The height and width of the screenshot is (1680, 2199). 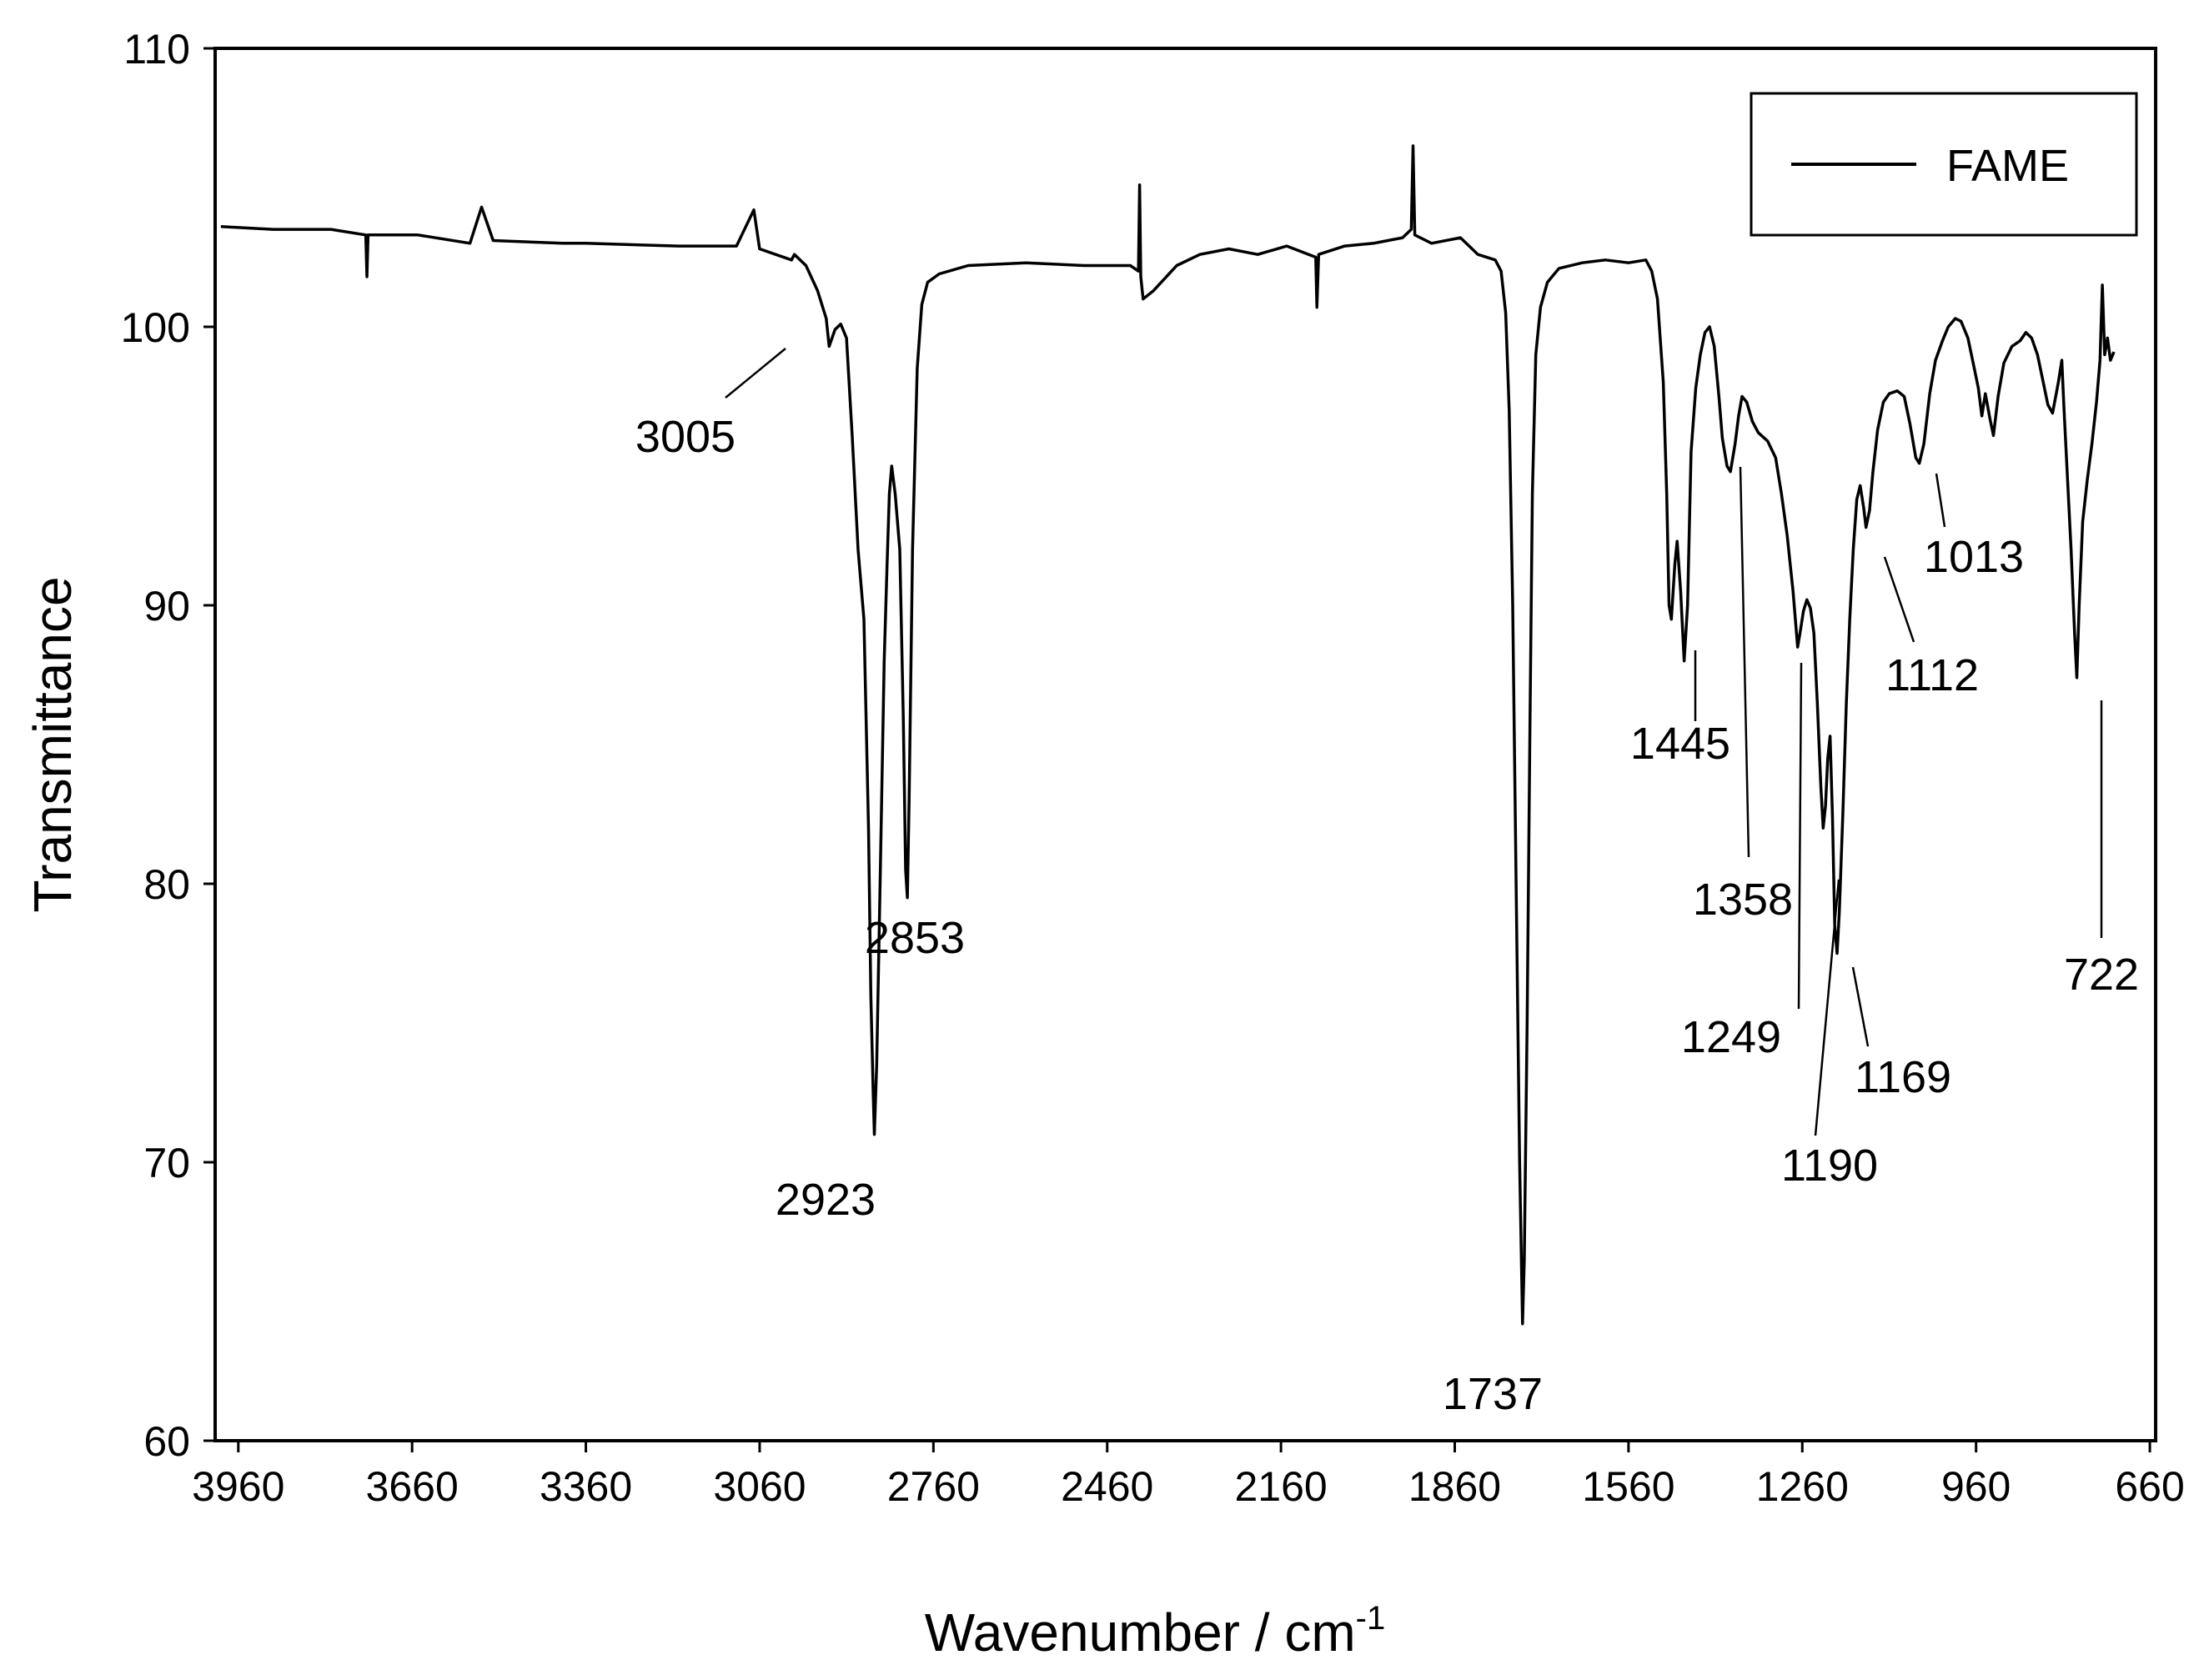 What do you see at coordinates (934, 1486) in the screenshot?
I see `x-tick-label-2760: 2760` at bounding box center [934, 1486].